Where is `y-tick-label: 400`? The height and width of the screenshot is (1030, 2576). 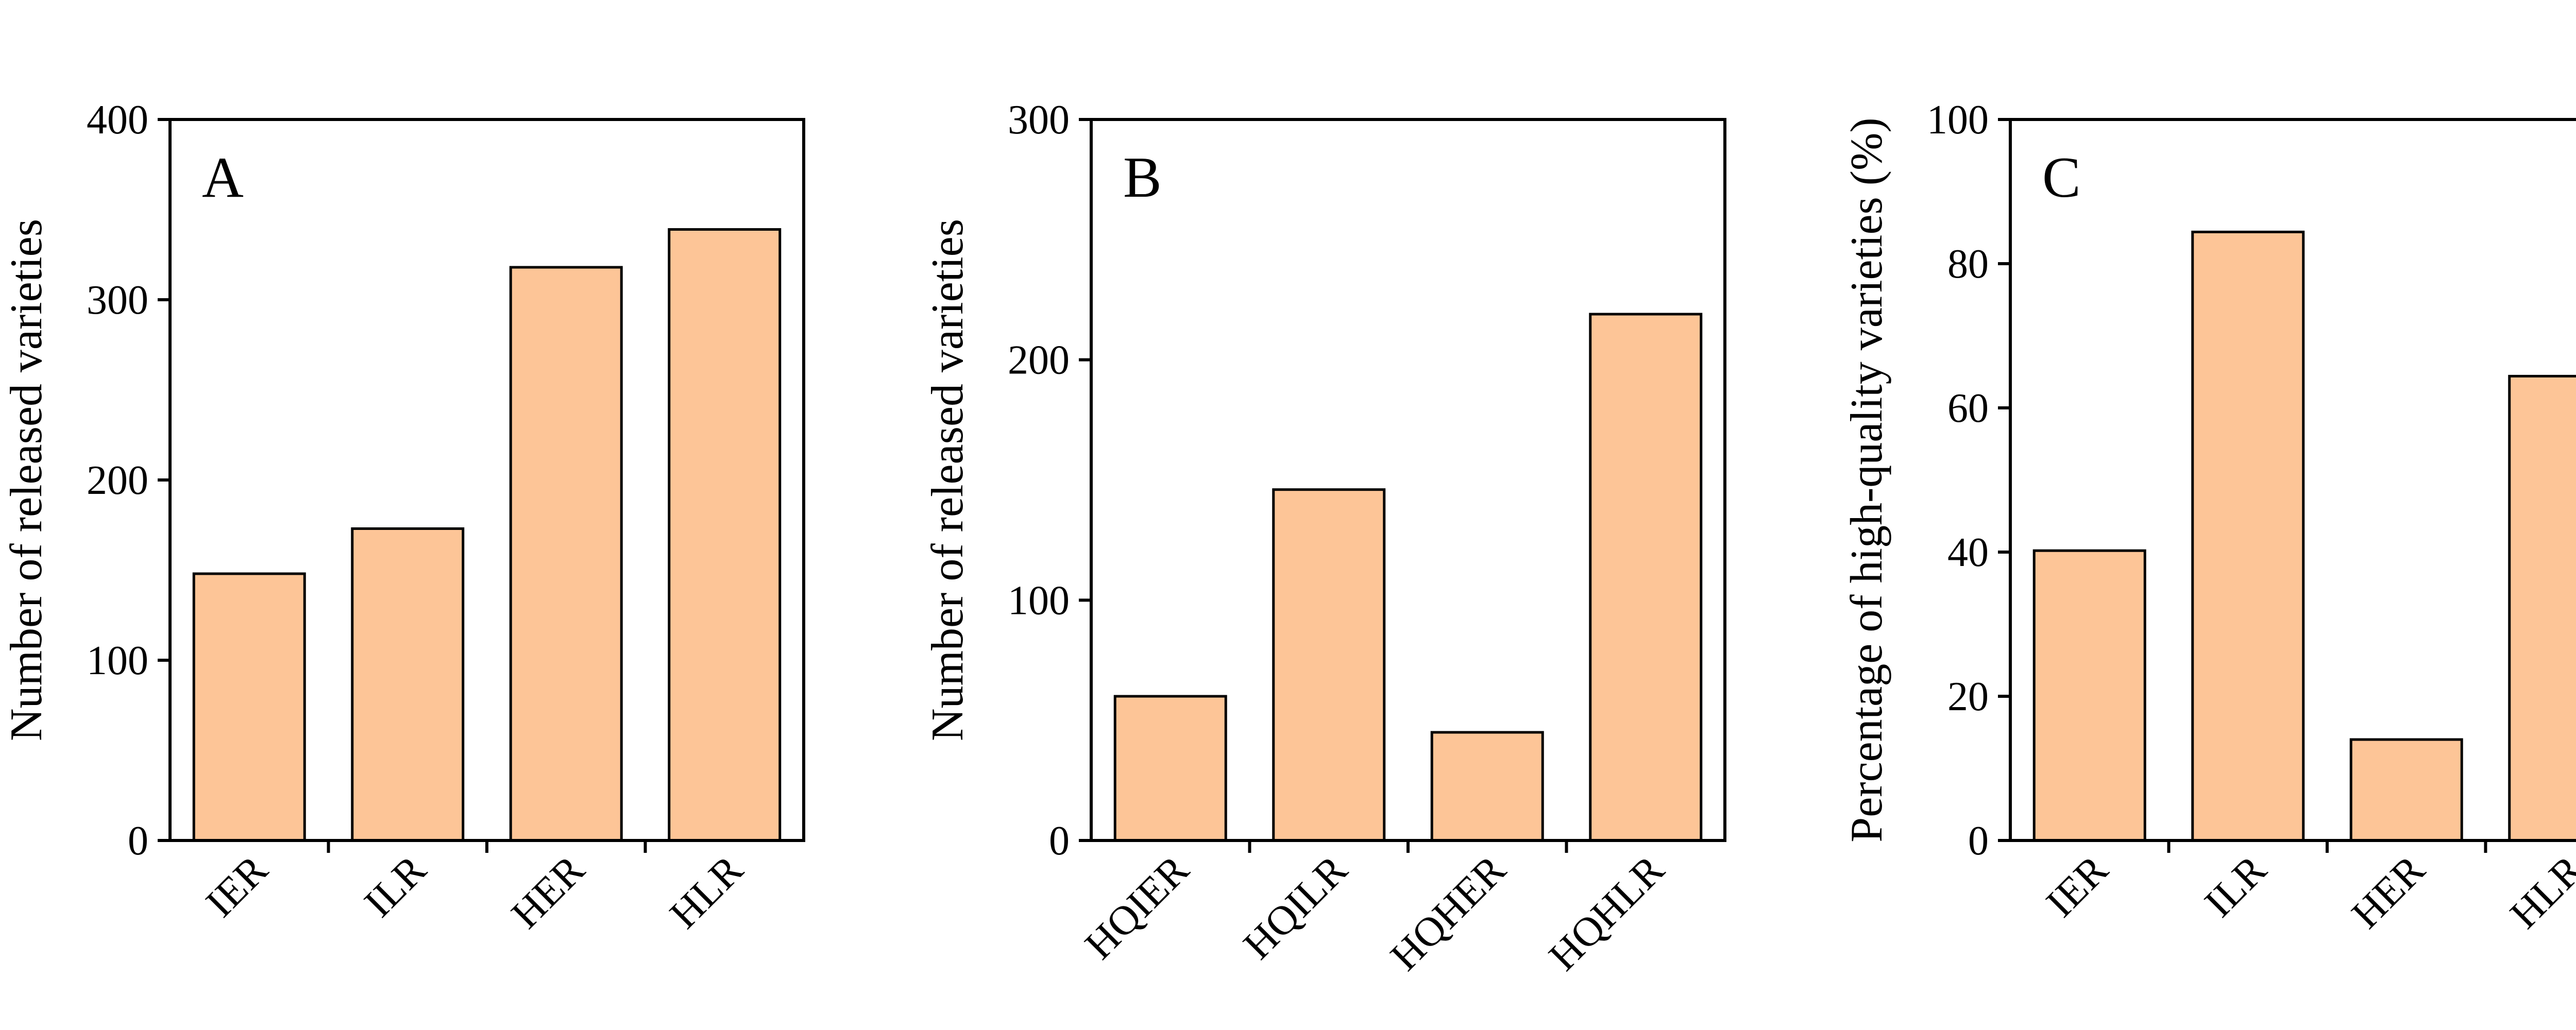 y-tick-label: 400 is located at coordinates (117, 120).